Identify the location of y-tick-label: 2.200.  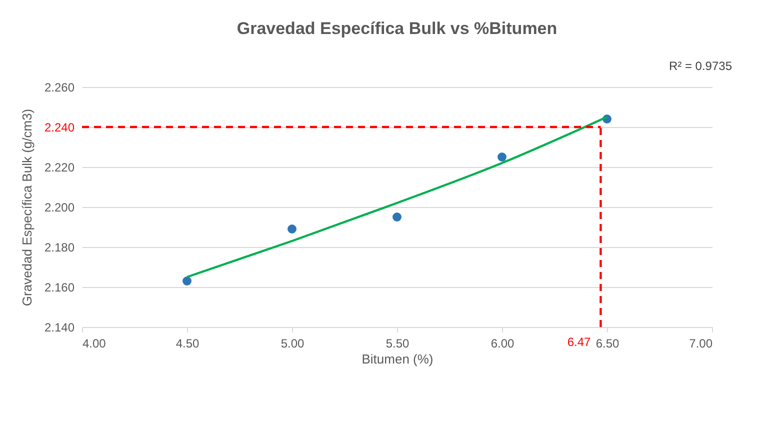
(59, 207).